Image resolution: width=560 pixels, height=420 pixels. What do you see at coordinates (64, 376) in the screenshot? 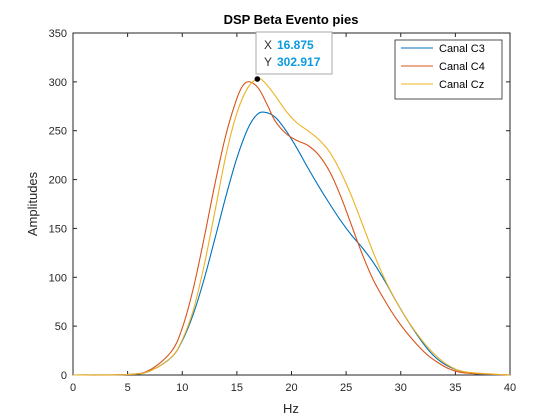
I see `y-tick-label: 0` at bounding box center [64, 376].